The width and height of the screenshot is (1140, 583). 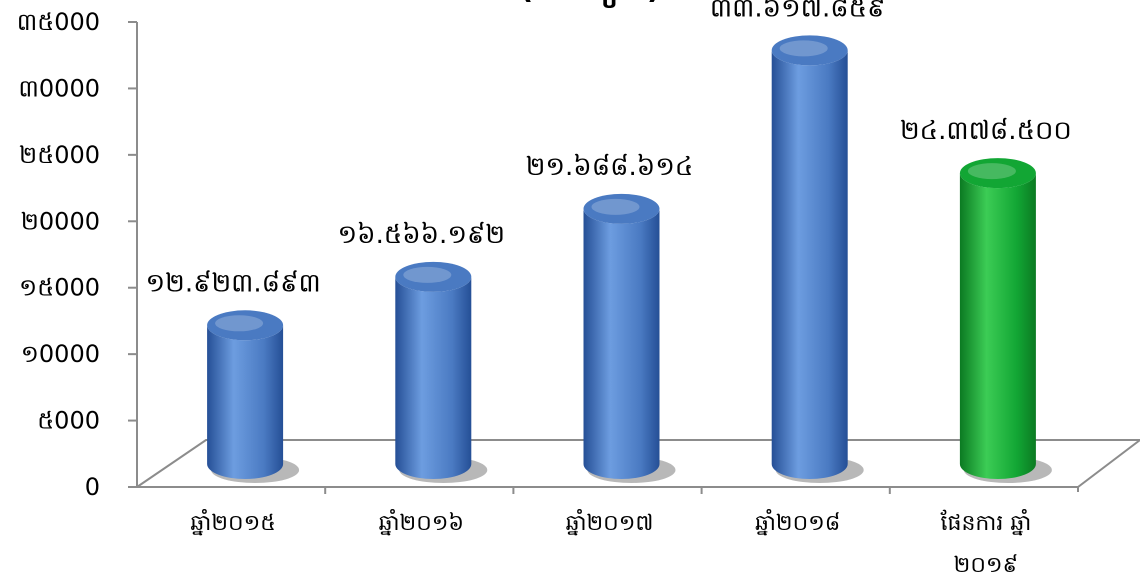 I want to click on y-tick-label: ៥000, so click(x=68, y=421).